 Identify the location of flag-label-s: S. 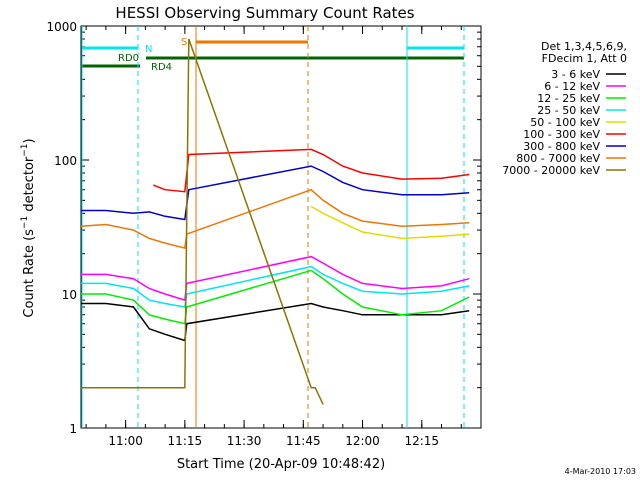
(184, 42).